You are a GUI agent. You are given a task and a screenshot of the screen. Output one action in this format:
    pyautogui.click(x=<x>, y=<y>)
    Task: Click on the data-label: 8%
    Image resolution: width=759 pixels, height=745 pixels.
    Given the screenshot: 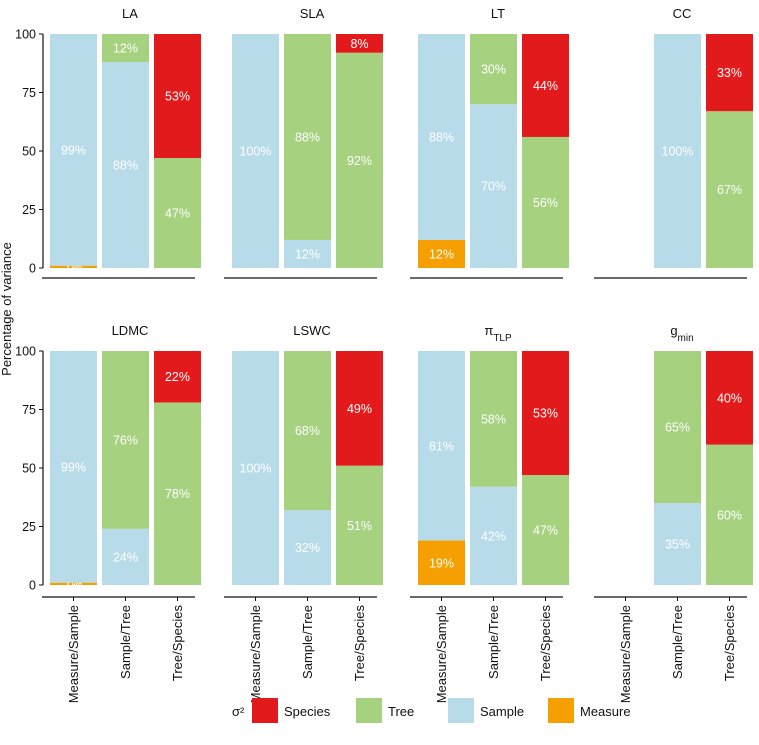 What is the action you would take?
    pyautogui.click(x=359, y=44)
    